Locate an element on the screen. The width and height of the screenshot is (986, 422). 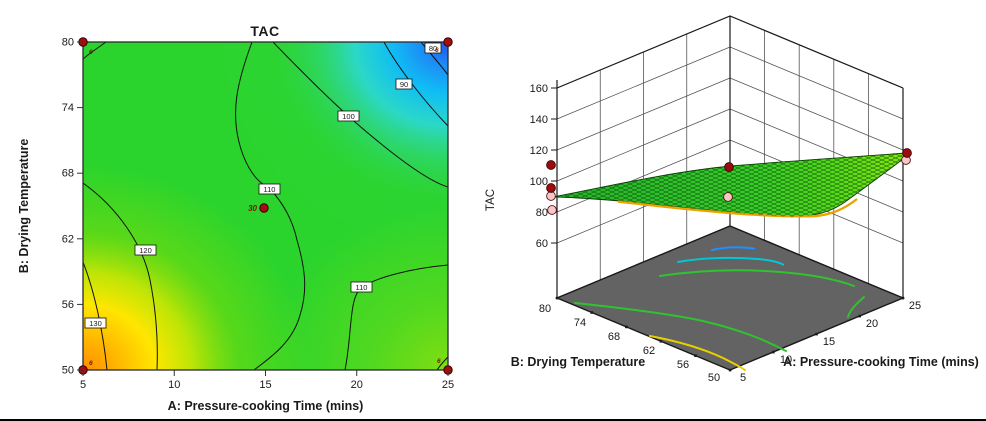
design-points-3d is located at coordinates (729, 181).